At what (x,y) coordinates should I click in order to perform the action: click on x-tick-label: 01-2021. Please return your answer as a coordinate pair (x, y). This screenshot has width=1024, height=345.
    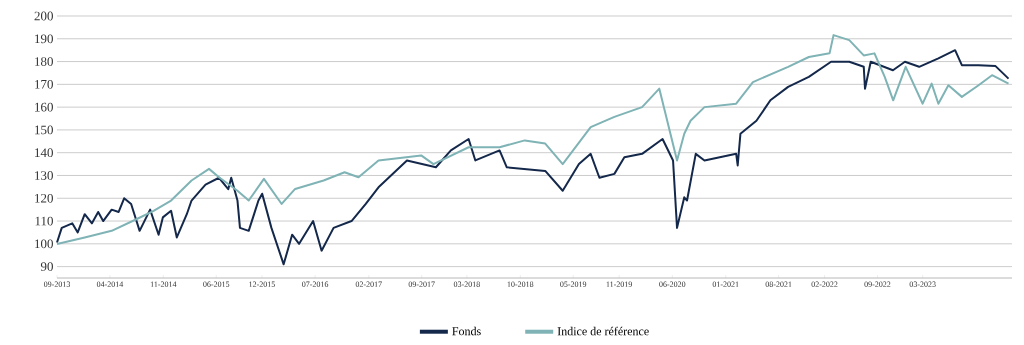
    Looking at the image, I should click on (725, 284).